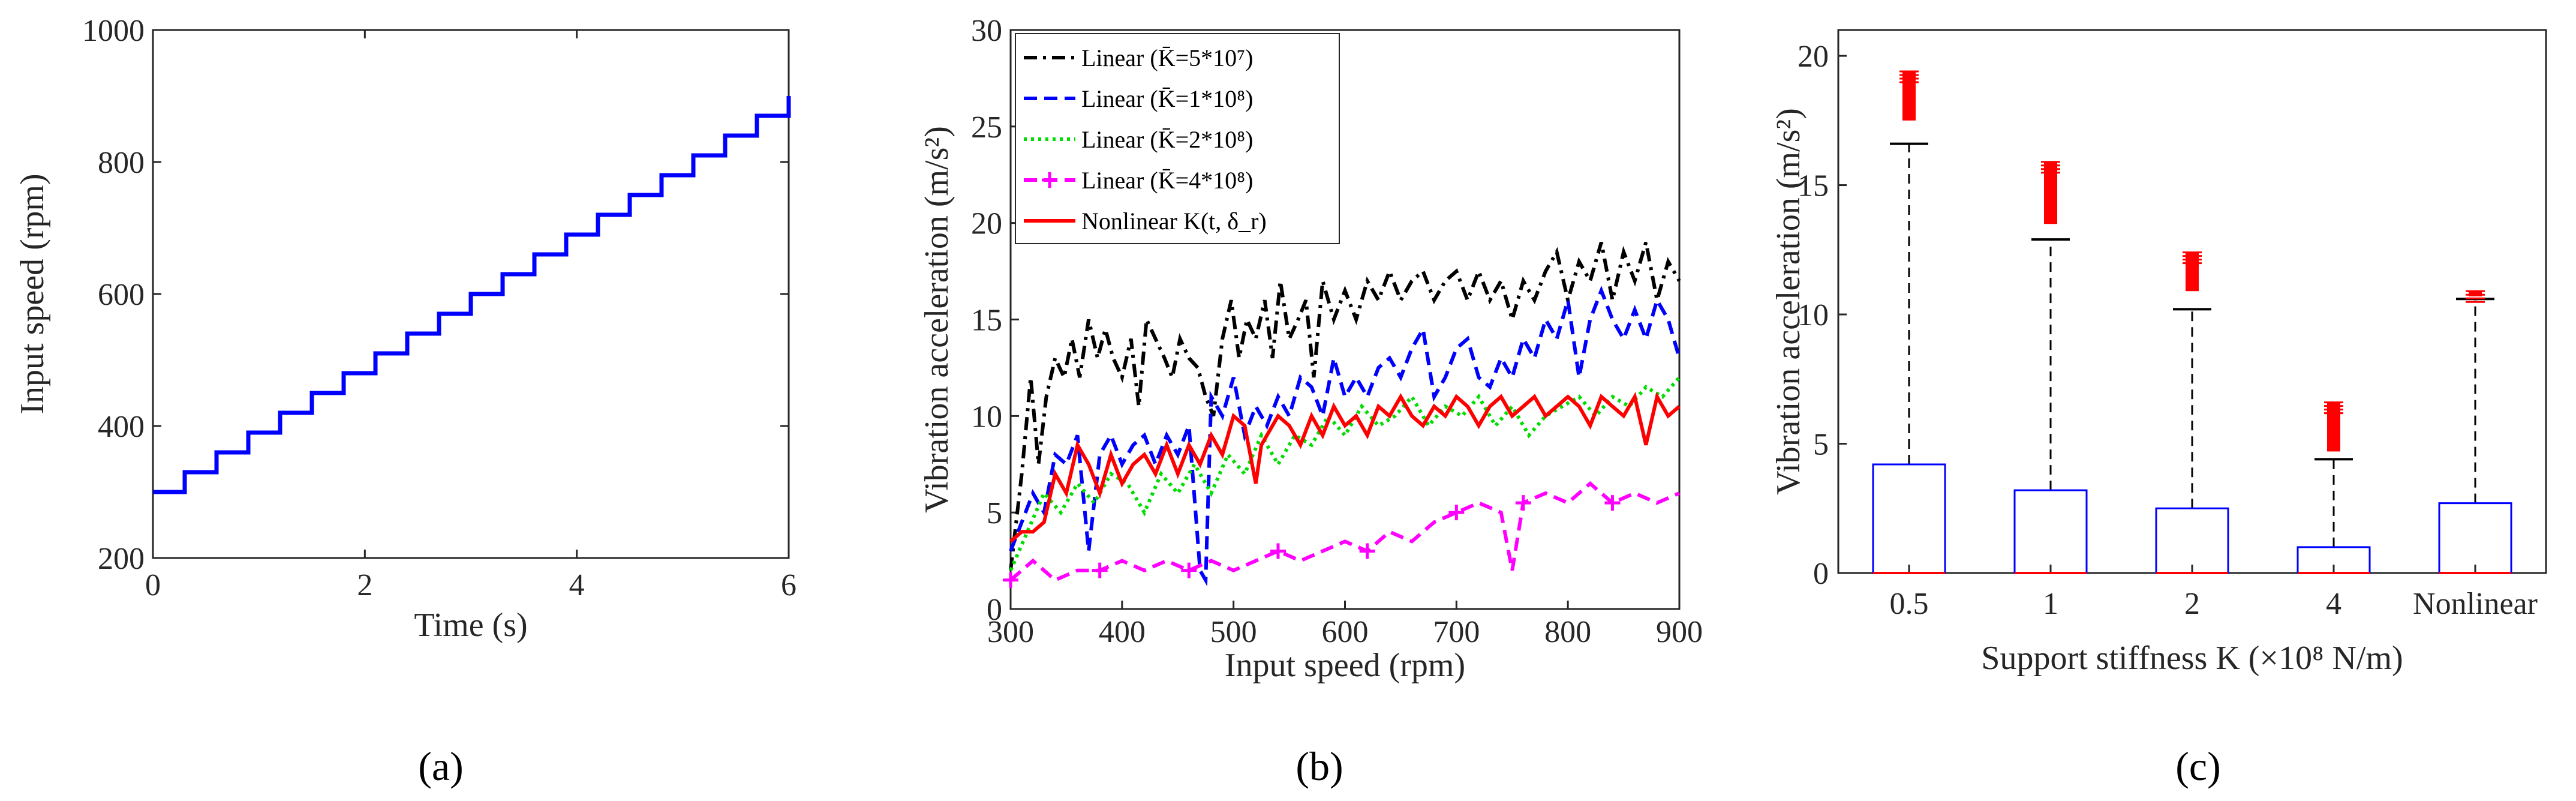 This screenshot has height=801, width=2576. Describe the element at coordinates (1049, 180) in the screenshot. I see `panel-b-legend-marker` at that location.